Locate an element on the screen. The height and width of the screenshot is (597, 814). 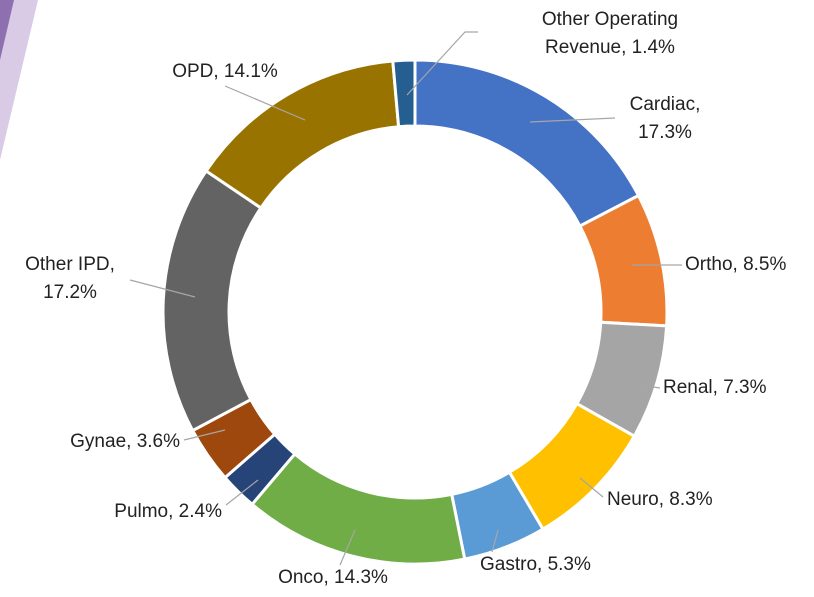
data-label: Pulmo, 2.4% is located at coordinates (168, 511).